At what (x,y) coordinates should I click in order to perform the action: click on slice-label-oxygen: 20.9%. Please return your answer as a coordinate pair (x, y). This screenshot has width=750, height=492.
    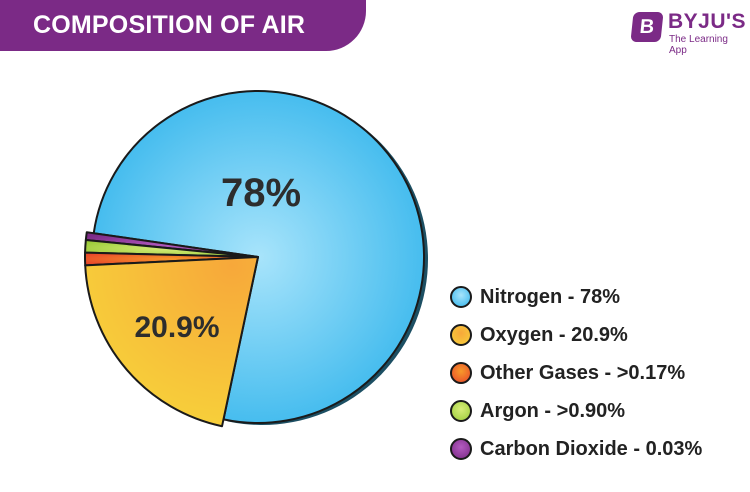
    Looking at the image, I should click on (176, 327).